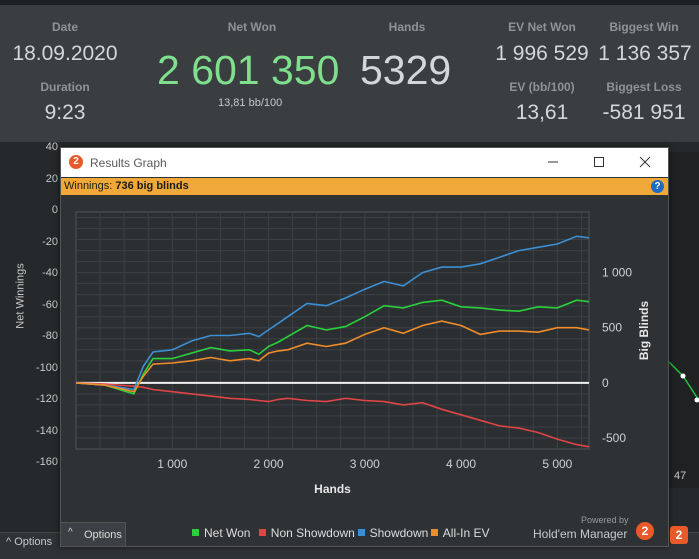 Image resolution: width=699 pixels, height=559 pixels. I want to click on netwon-label: Net Won, so click(252, 27).